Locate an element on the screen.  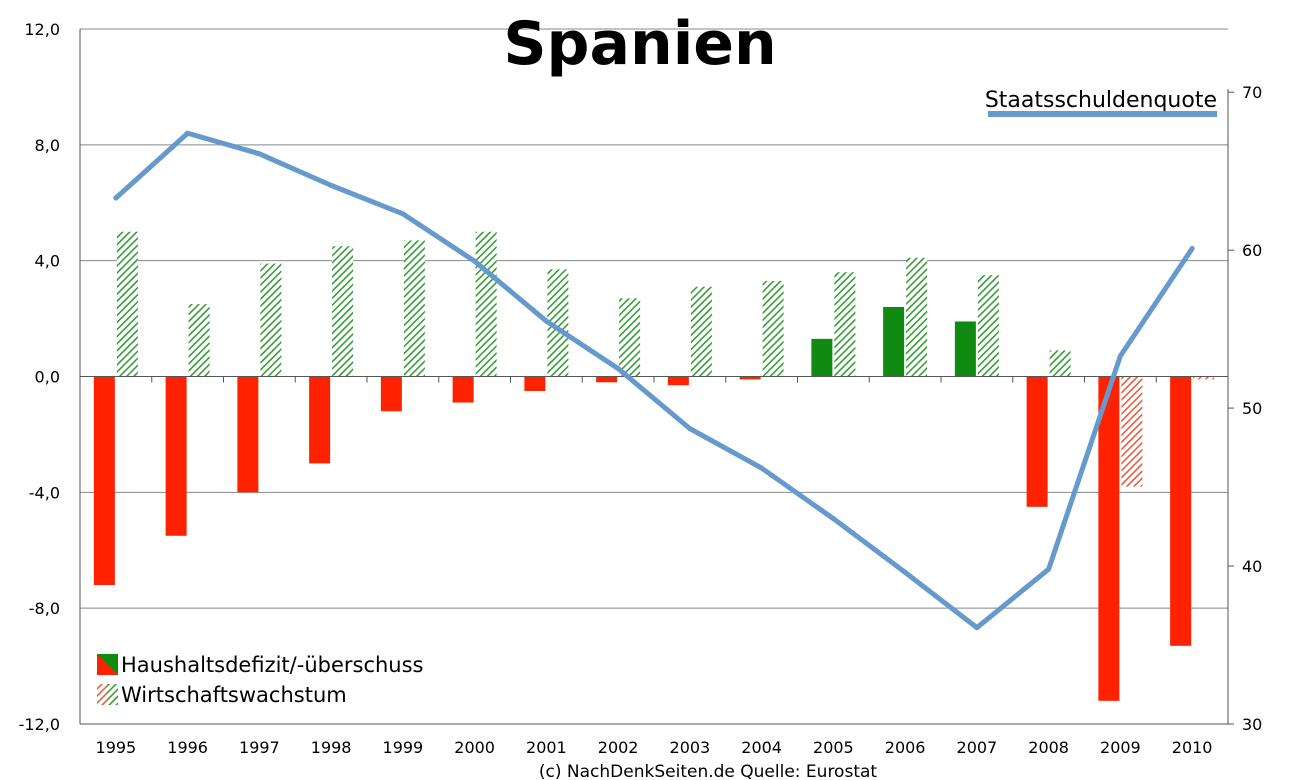
left-tick-label: 4,0 is located at coordinates (47, 261).